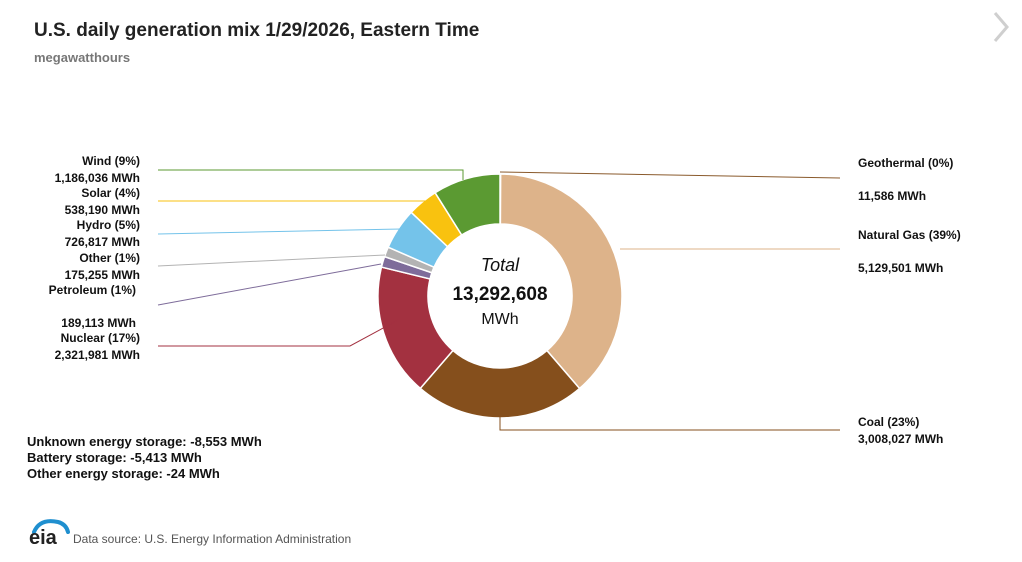 This screenshot has height=562, width=1022. I want to click on slice-natural-gas, so click(561, 281).